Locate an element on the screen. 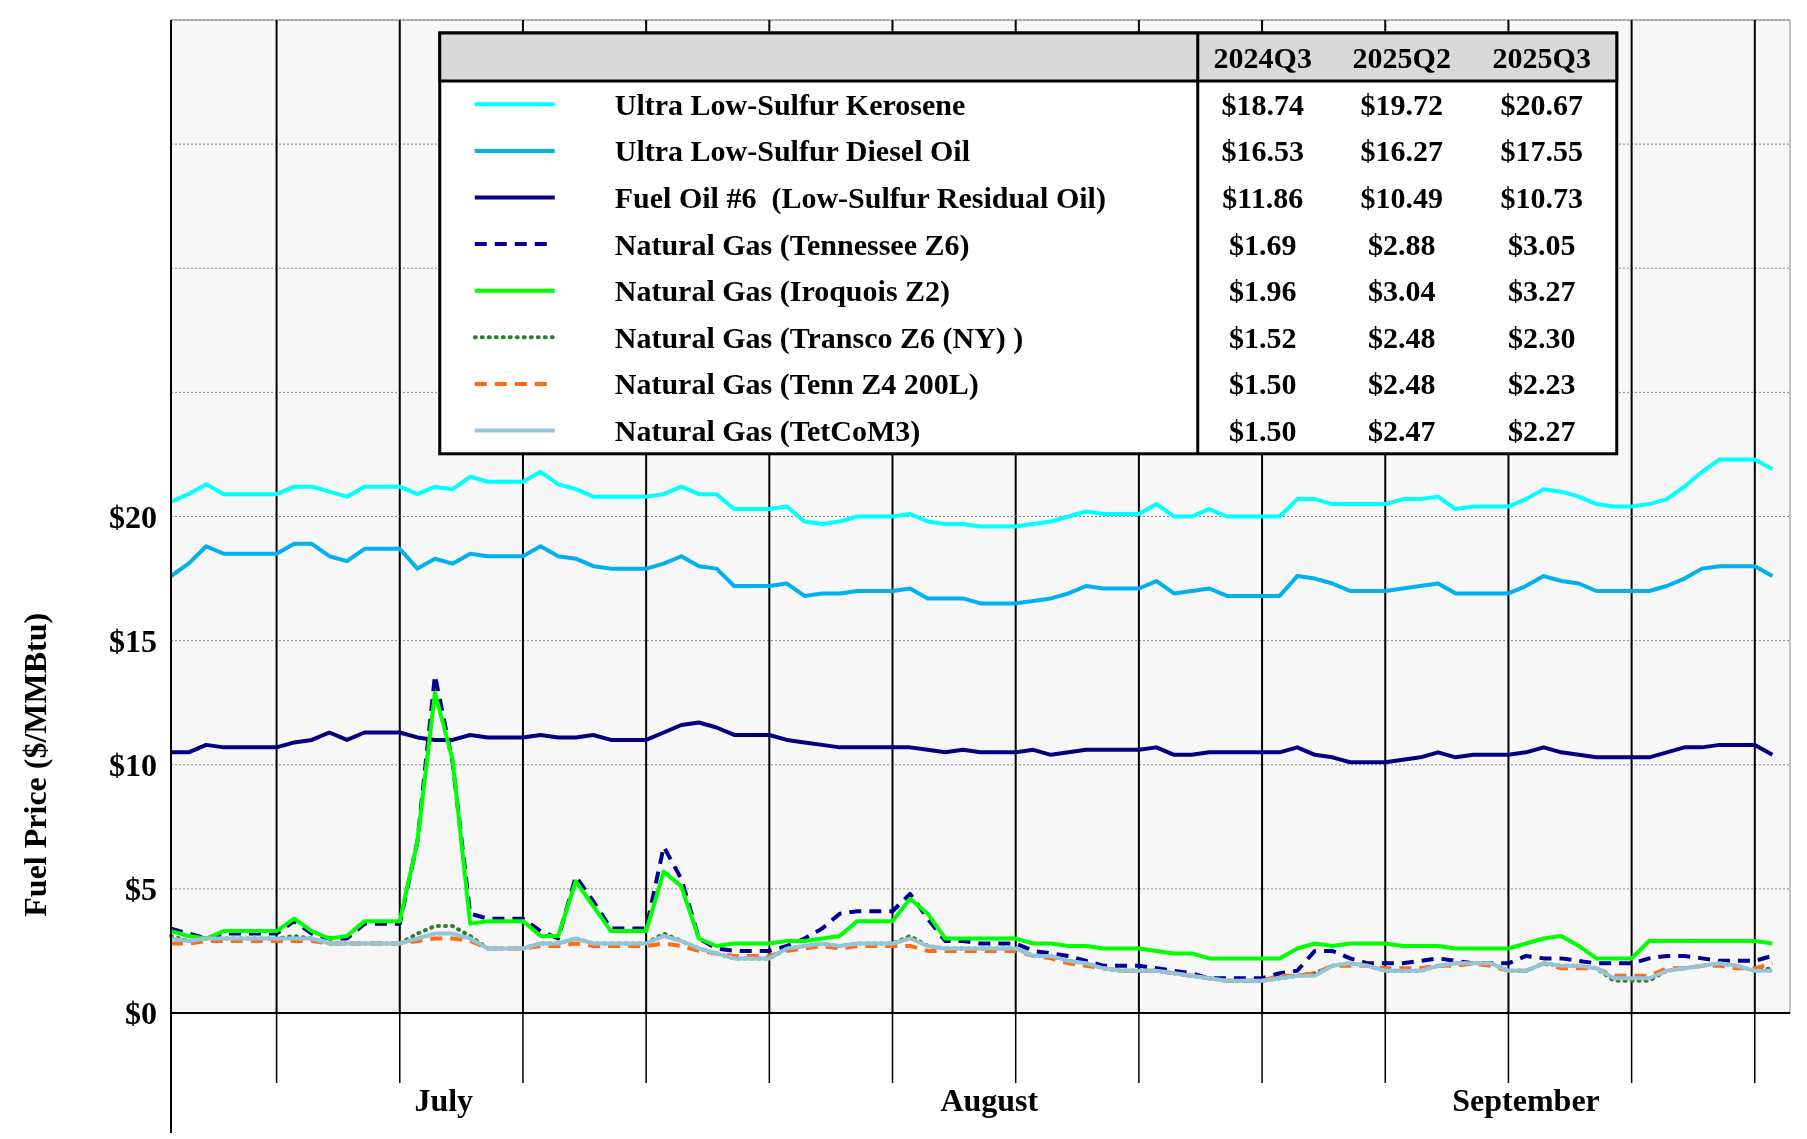  annotation: $2.47 is located at coordinates (1402, 430).